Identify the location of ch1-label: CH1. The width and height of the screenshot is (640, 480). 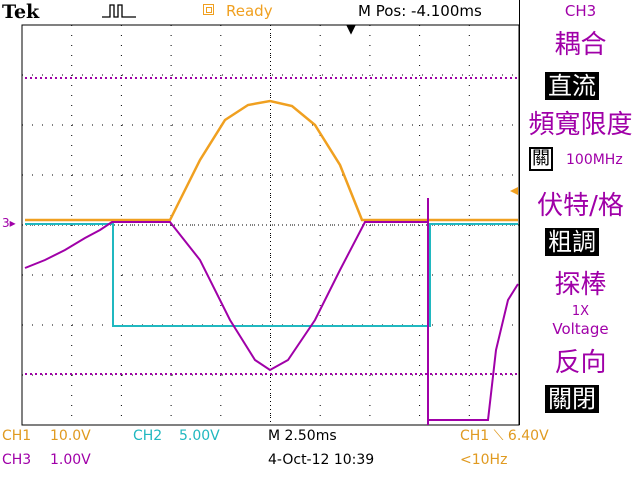
(17, 436).